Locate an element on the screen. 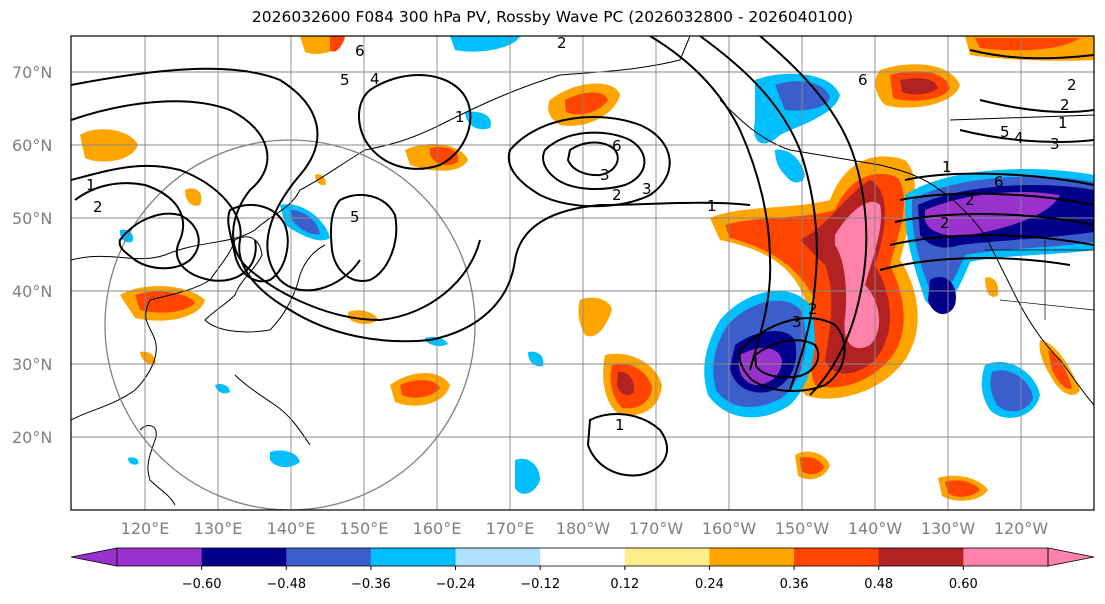 This screenshot has width=1105, height=604. lon-tick-label: 130°E is located at coordinates (218, 528).